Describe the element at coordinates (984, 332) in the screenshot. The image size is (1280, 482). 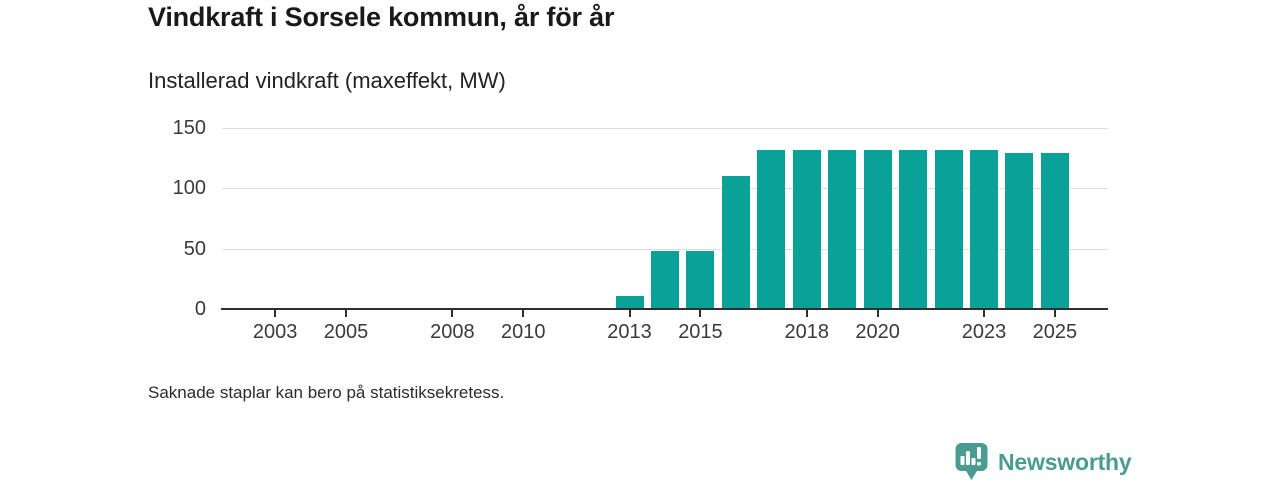
I see `x-axis-label: 2023` at that location.